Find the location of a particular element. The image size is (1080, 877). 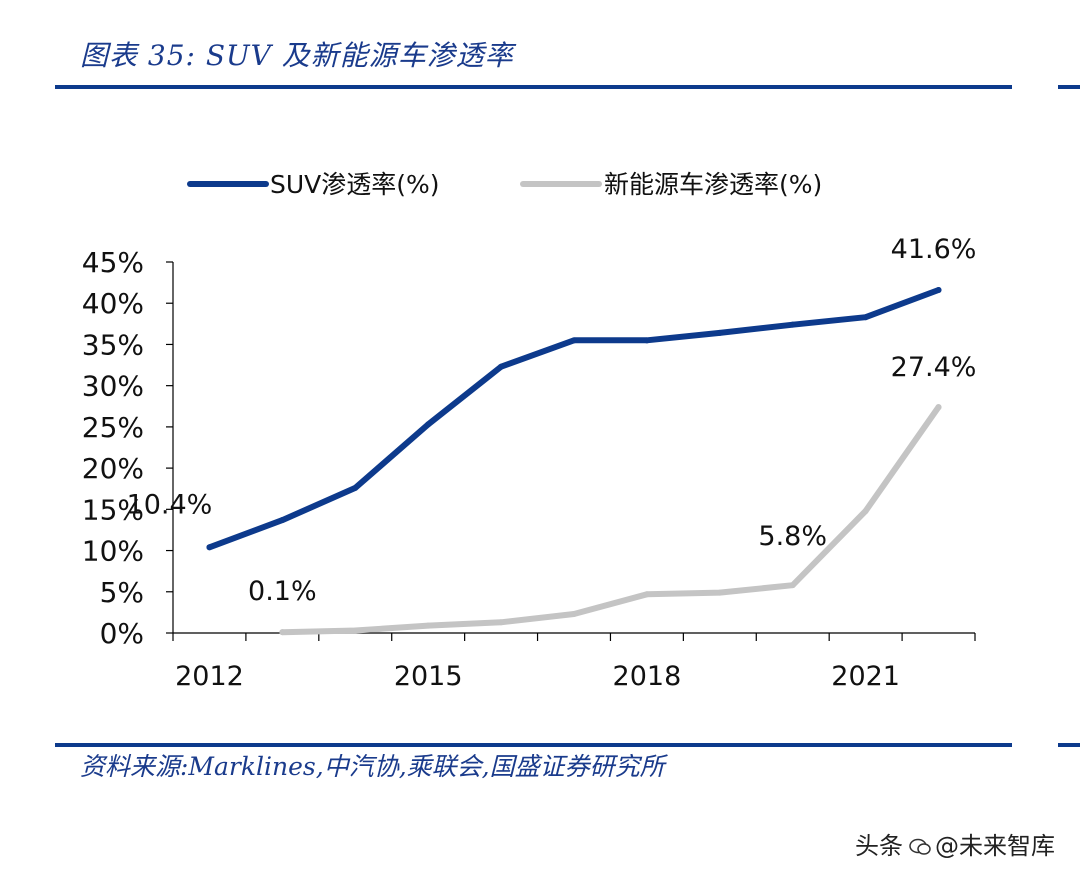

y-tick-label: 20% is located at coordinates (113, 468).